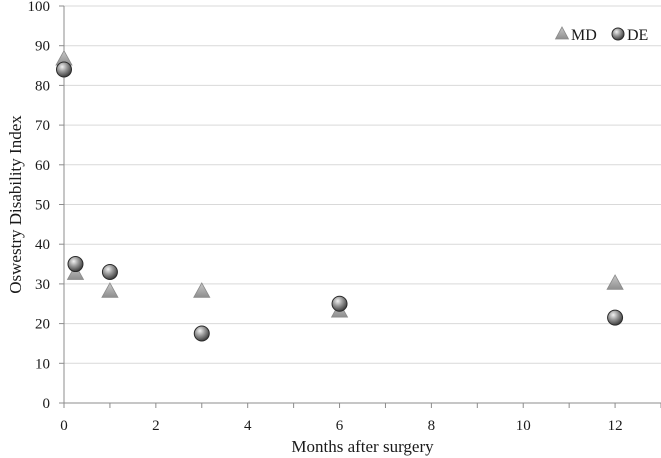 This screenshot has height=458, width=661. What do you see at coordinates (432, 426) in the screenshot?
I see `x-tick-label: 8` at bounding box center [432, 426].